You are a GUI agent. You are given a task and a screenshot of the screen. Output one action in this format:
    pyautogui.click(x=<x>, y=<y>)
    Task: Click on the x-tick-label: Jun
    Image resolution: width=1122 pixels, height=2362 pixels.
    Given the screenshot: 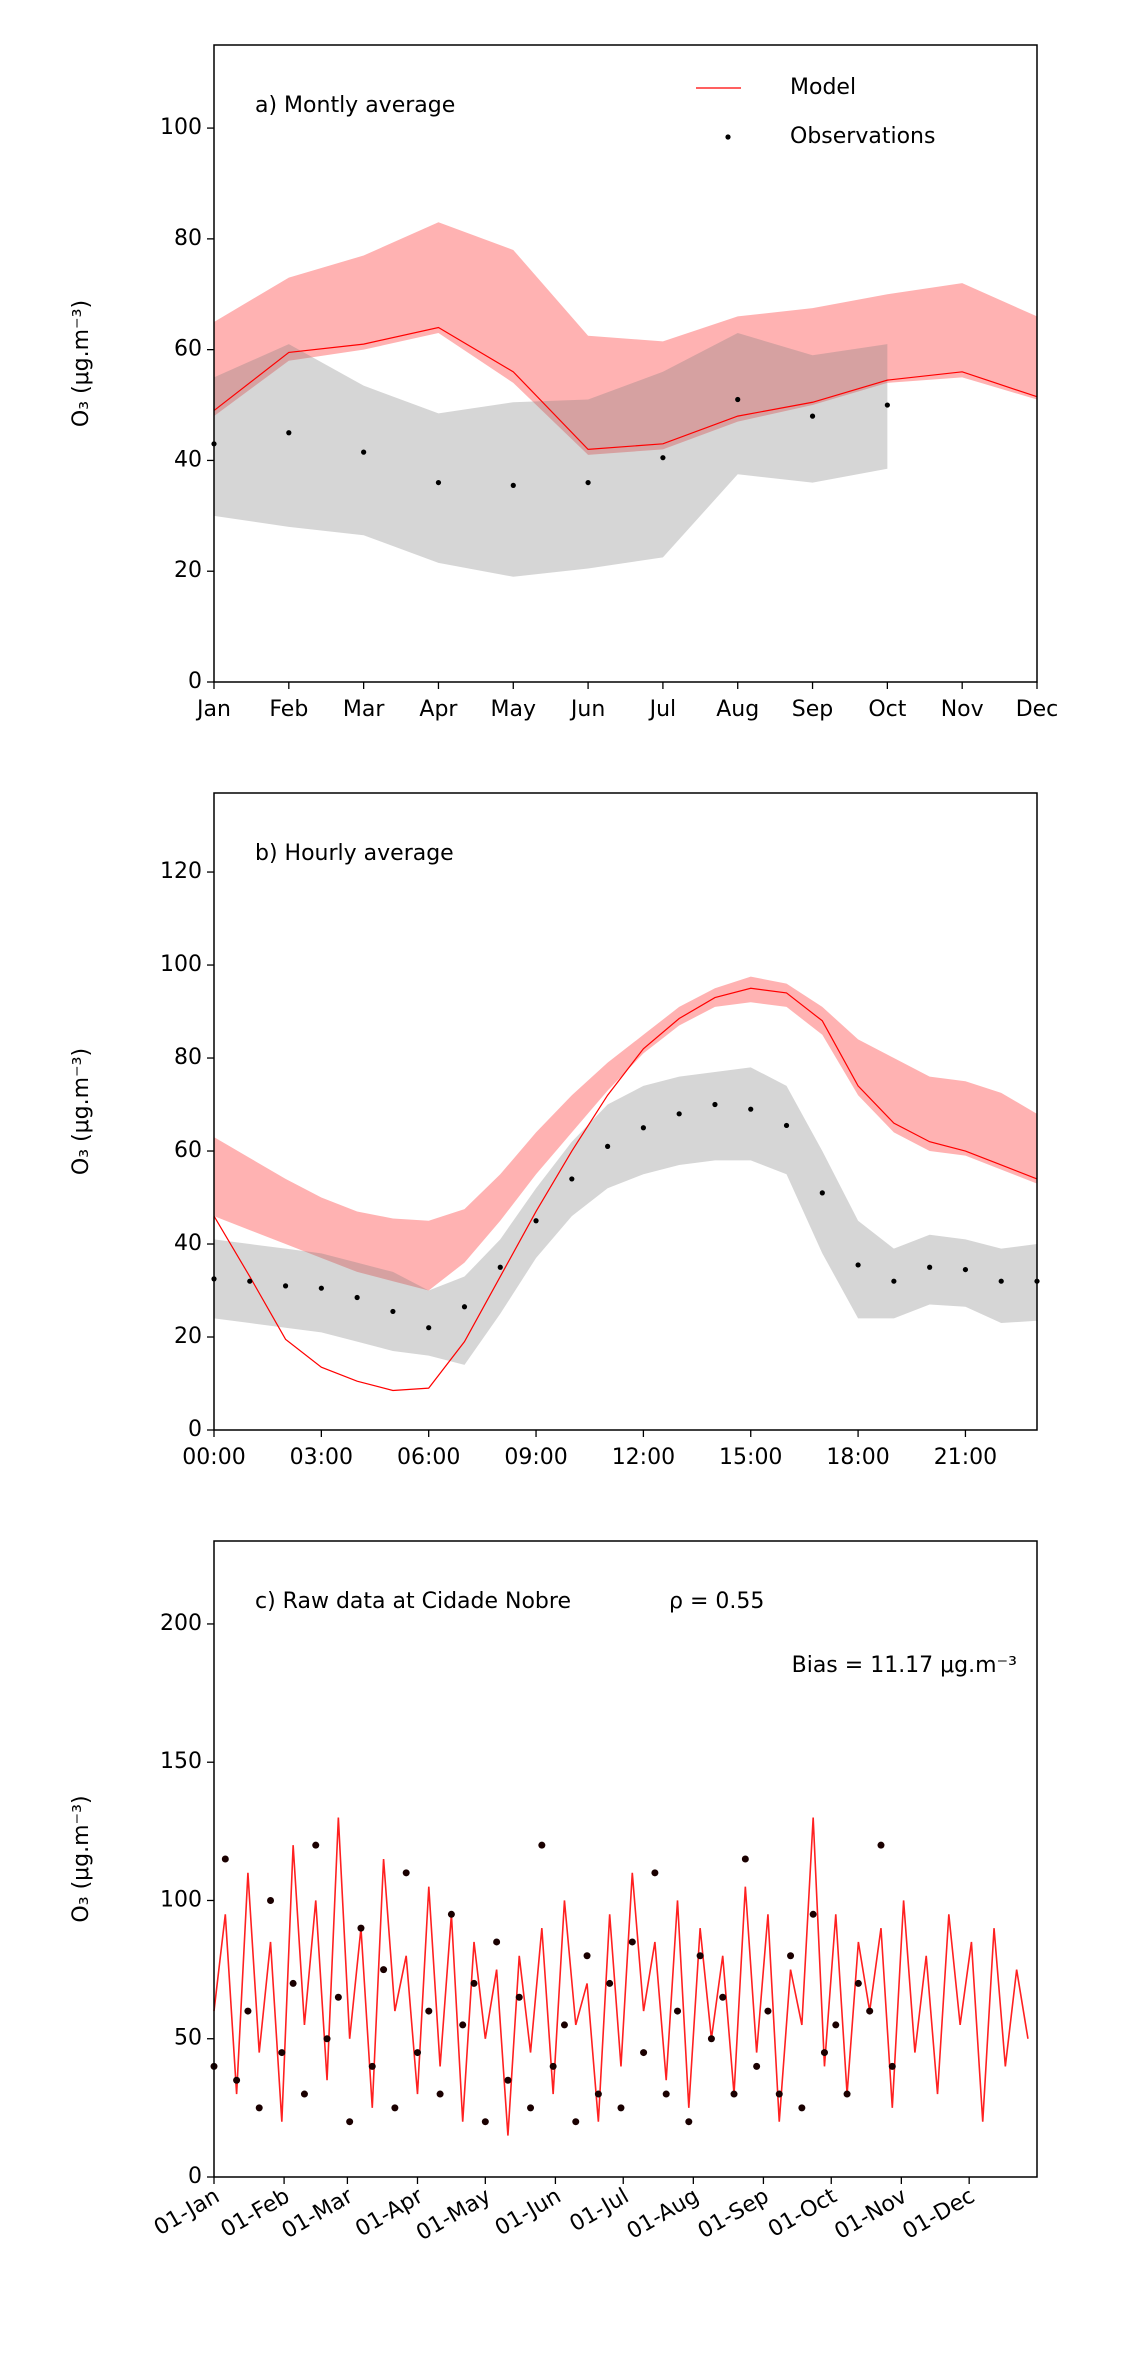 What is the action you would take?
    pyautogui.click(x=587, y=709)
    